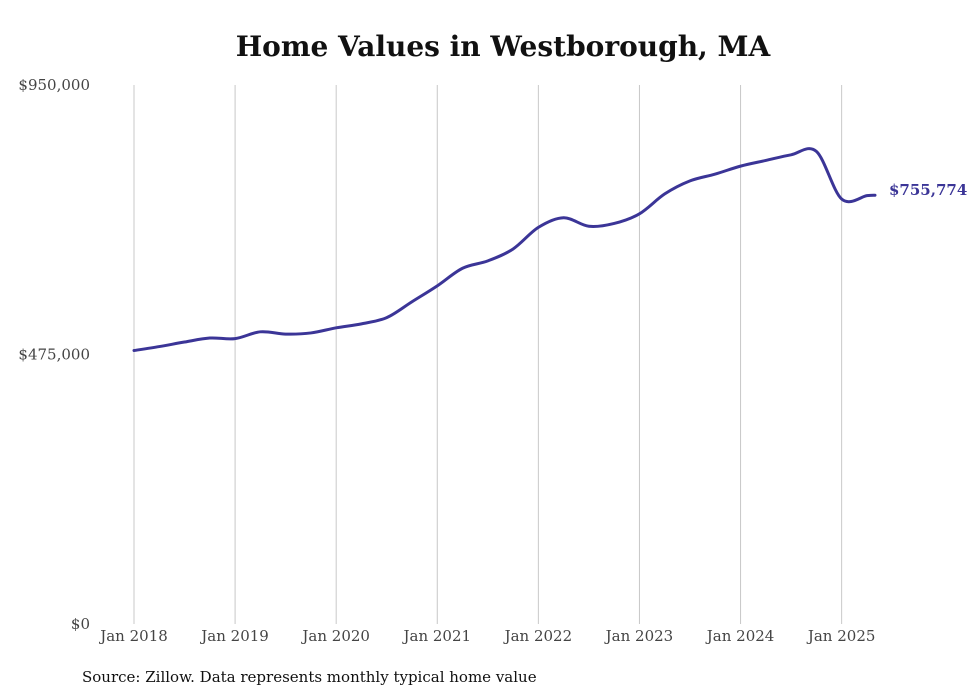 The width and height of the screenshot is (980, 699). I want to click on y-tick-label: $950,000, so click(54, 85).